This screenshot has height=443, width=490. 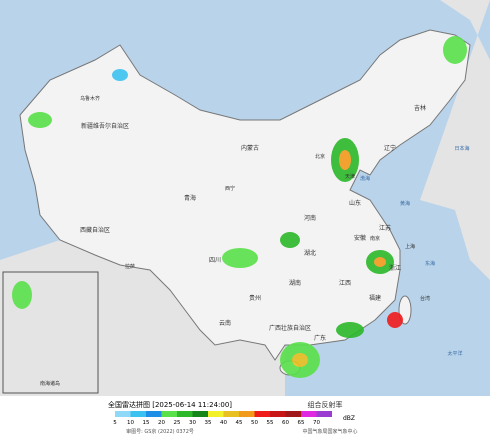 What do you see at coordinates (215, 260) in the screenshot?
I see `place-label: 四川` at bounding box center [215, 260].